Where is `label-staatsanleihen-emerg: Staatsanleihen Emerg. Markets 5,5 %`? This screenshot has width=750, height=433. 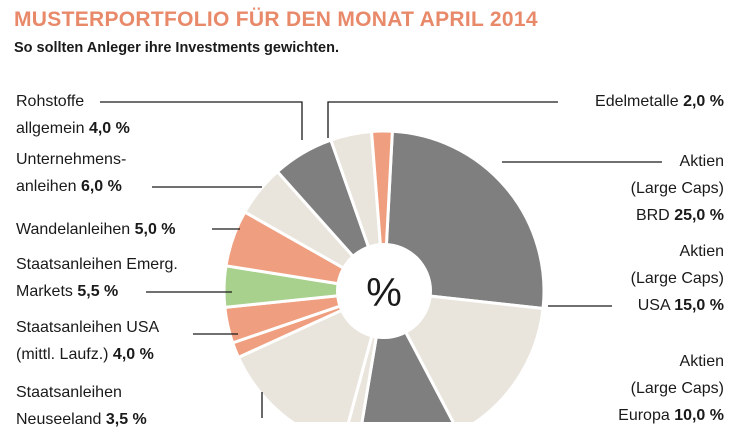 label-staatsanleihen-emerg: Staatsanleihen Emerg. Markets 5,5 % is located at coordinates (97, 278).